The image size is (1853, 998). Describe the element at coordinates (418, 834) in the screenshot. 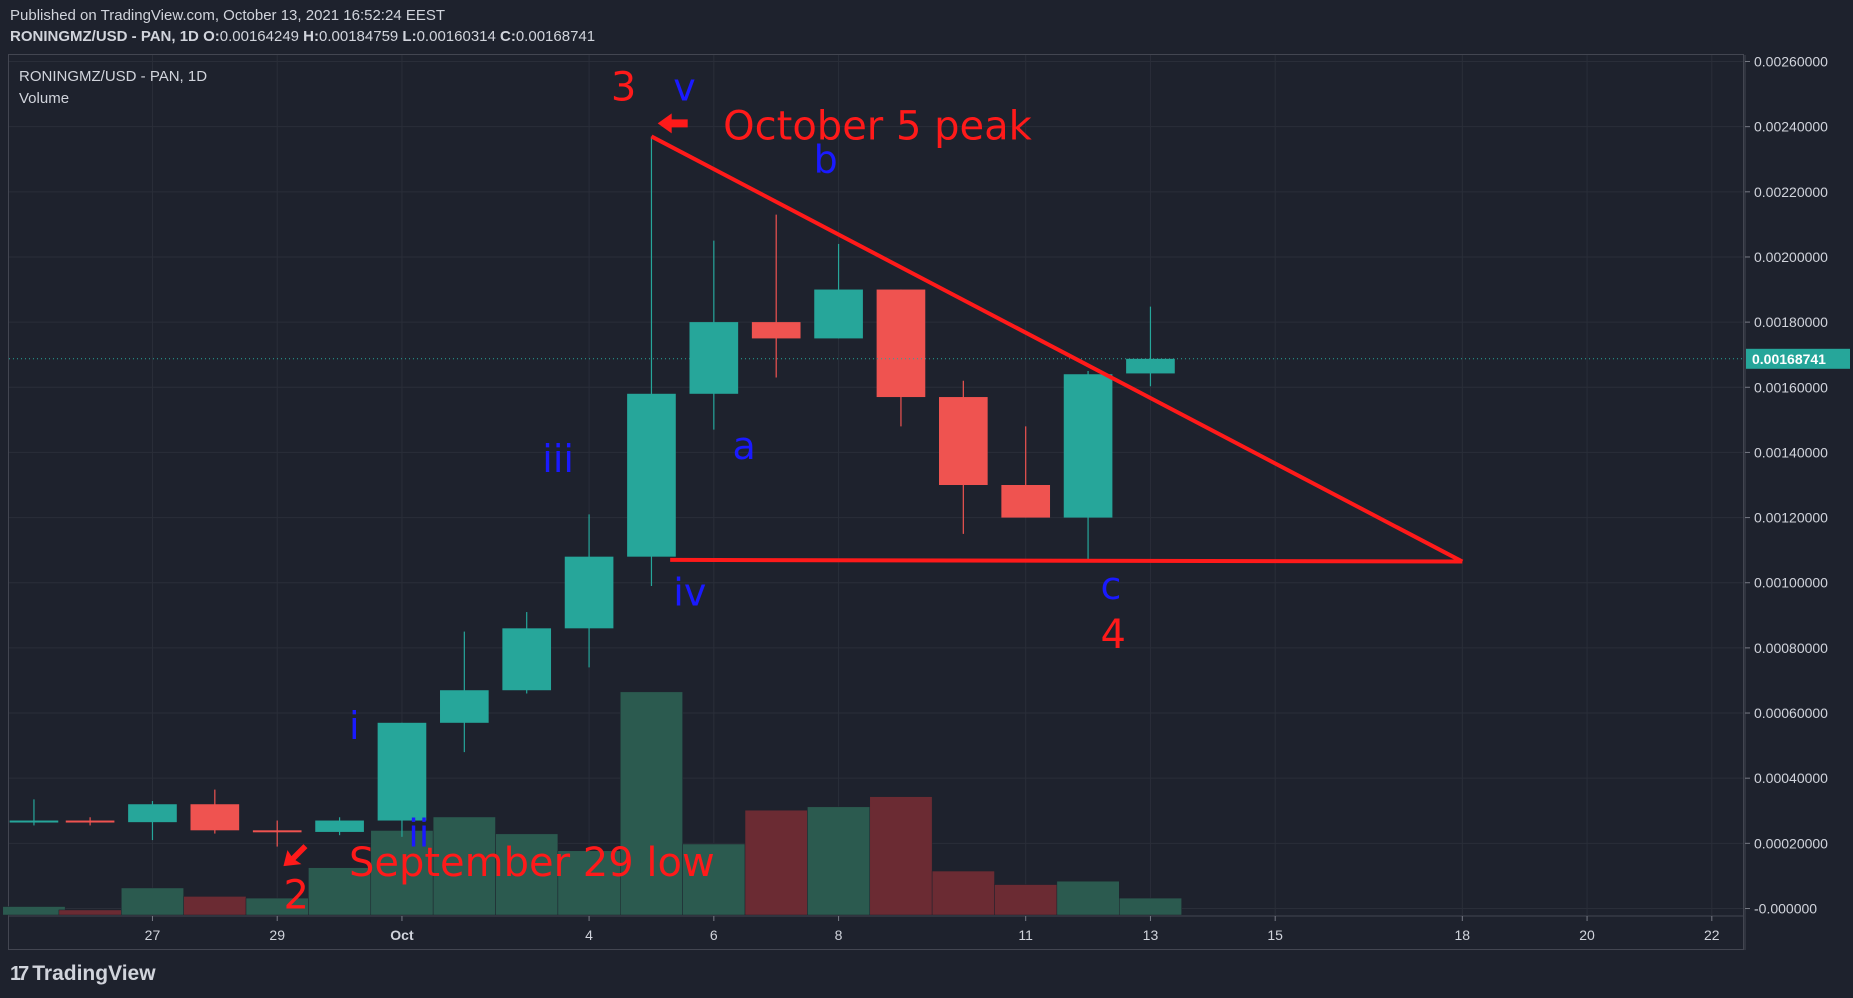

I see `wave-annotation: ii` at that location.